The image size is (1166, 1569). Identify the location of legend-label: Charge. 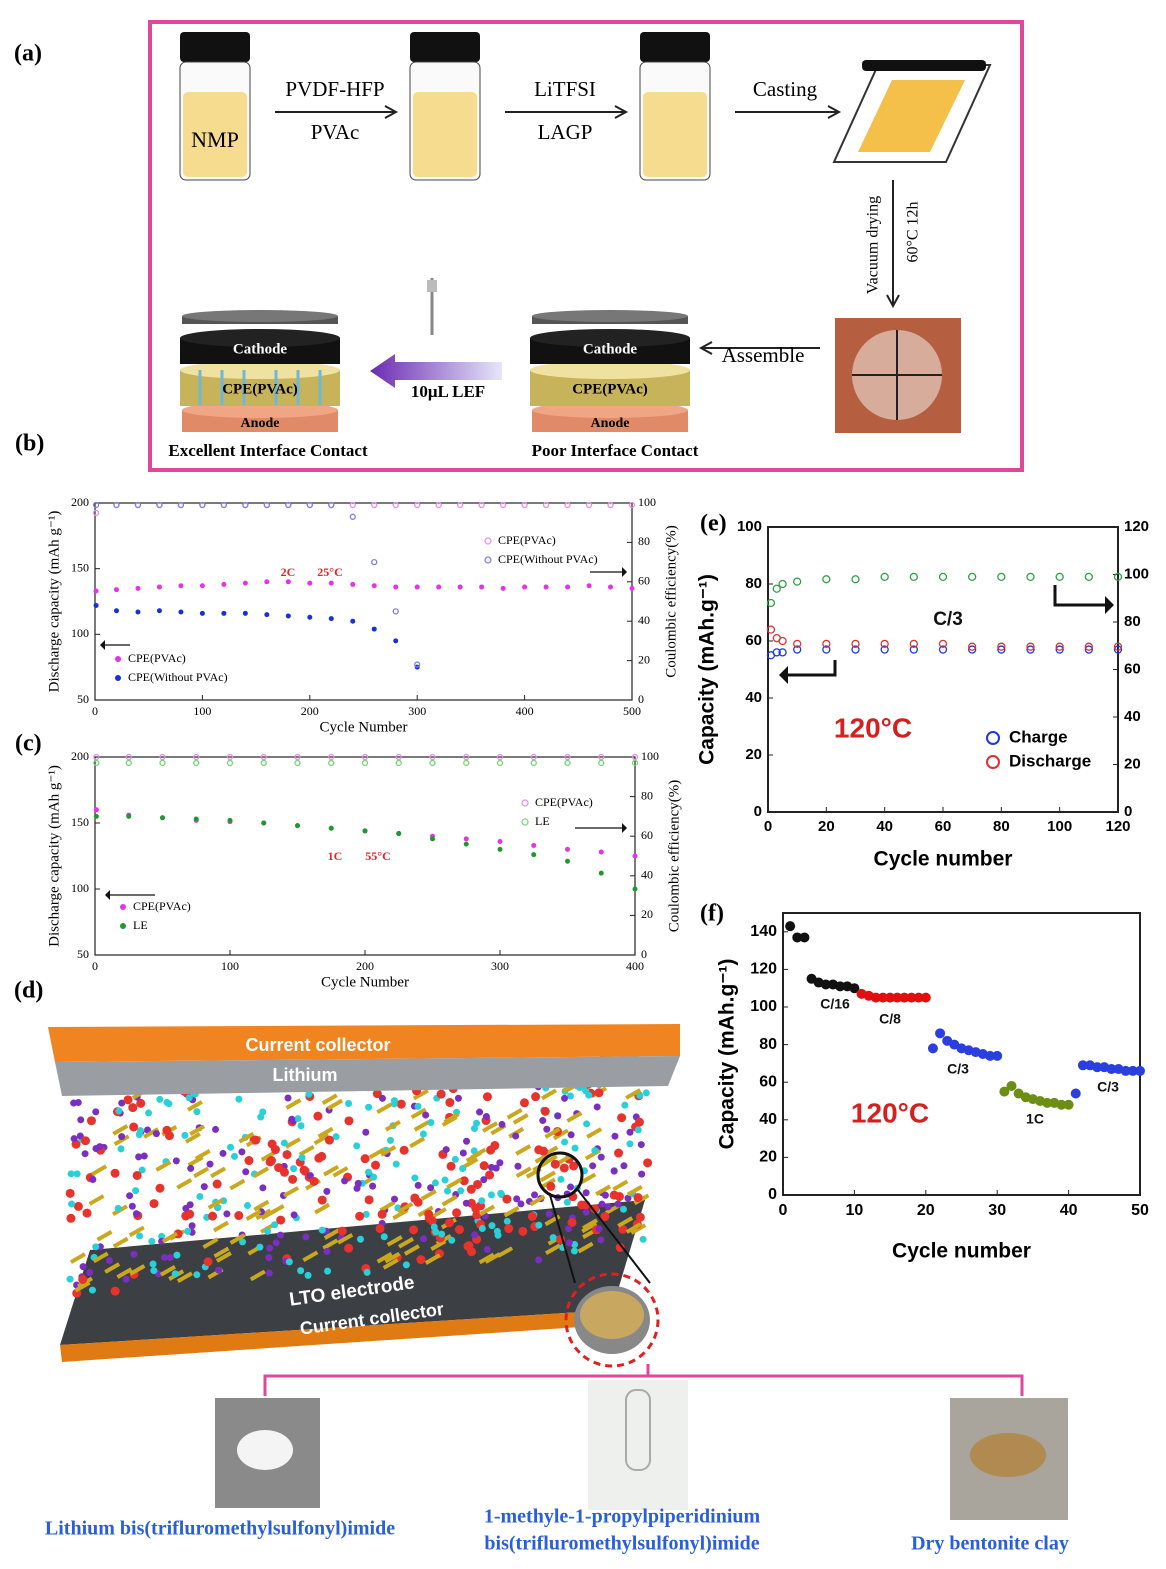
(1038, 736).